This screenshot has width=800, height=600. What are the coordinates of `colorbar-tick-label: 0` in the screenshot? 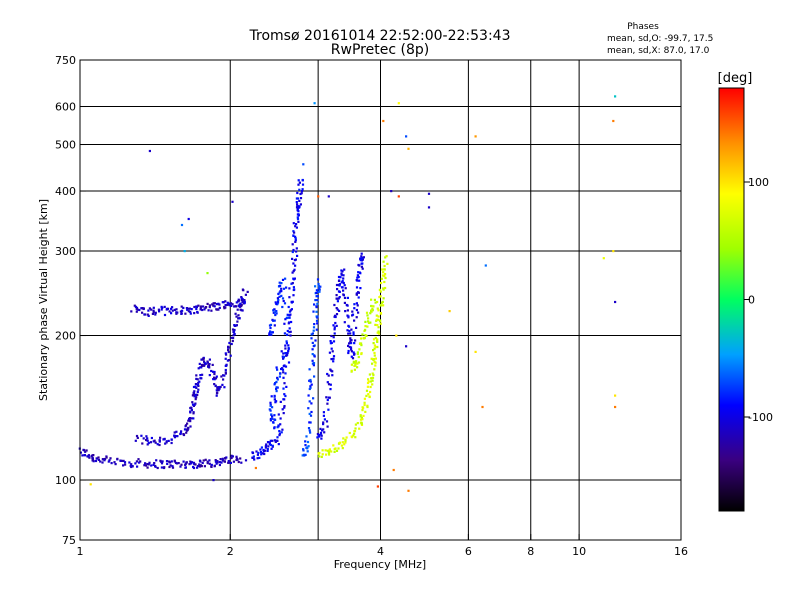 It's located at (751, 300).